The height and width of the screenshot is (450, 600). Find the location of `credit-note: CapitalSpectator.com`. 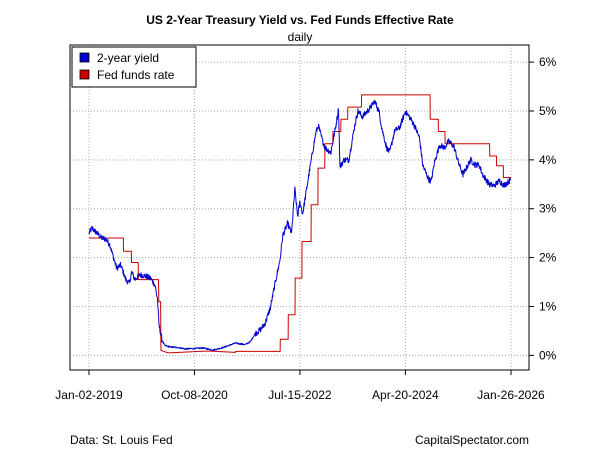

credit-note: CapitalSpectator.com is located at coordinates (471, 440).